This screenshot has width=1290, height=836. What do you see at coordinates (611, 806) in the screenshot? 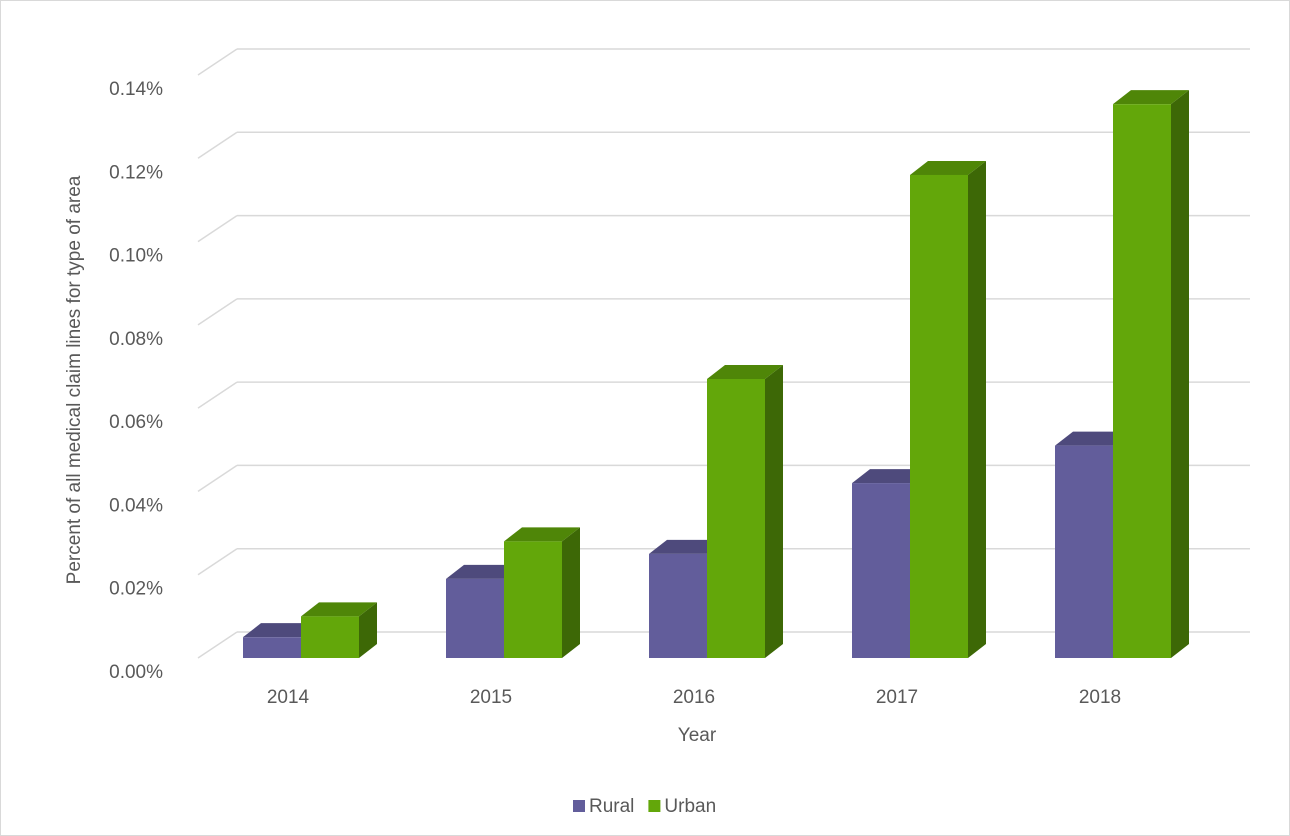
I see `legend-label: Rural` at bounding box center [611, 806].